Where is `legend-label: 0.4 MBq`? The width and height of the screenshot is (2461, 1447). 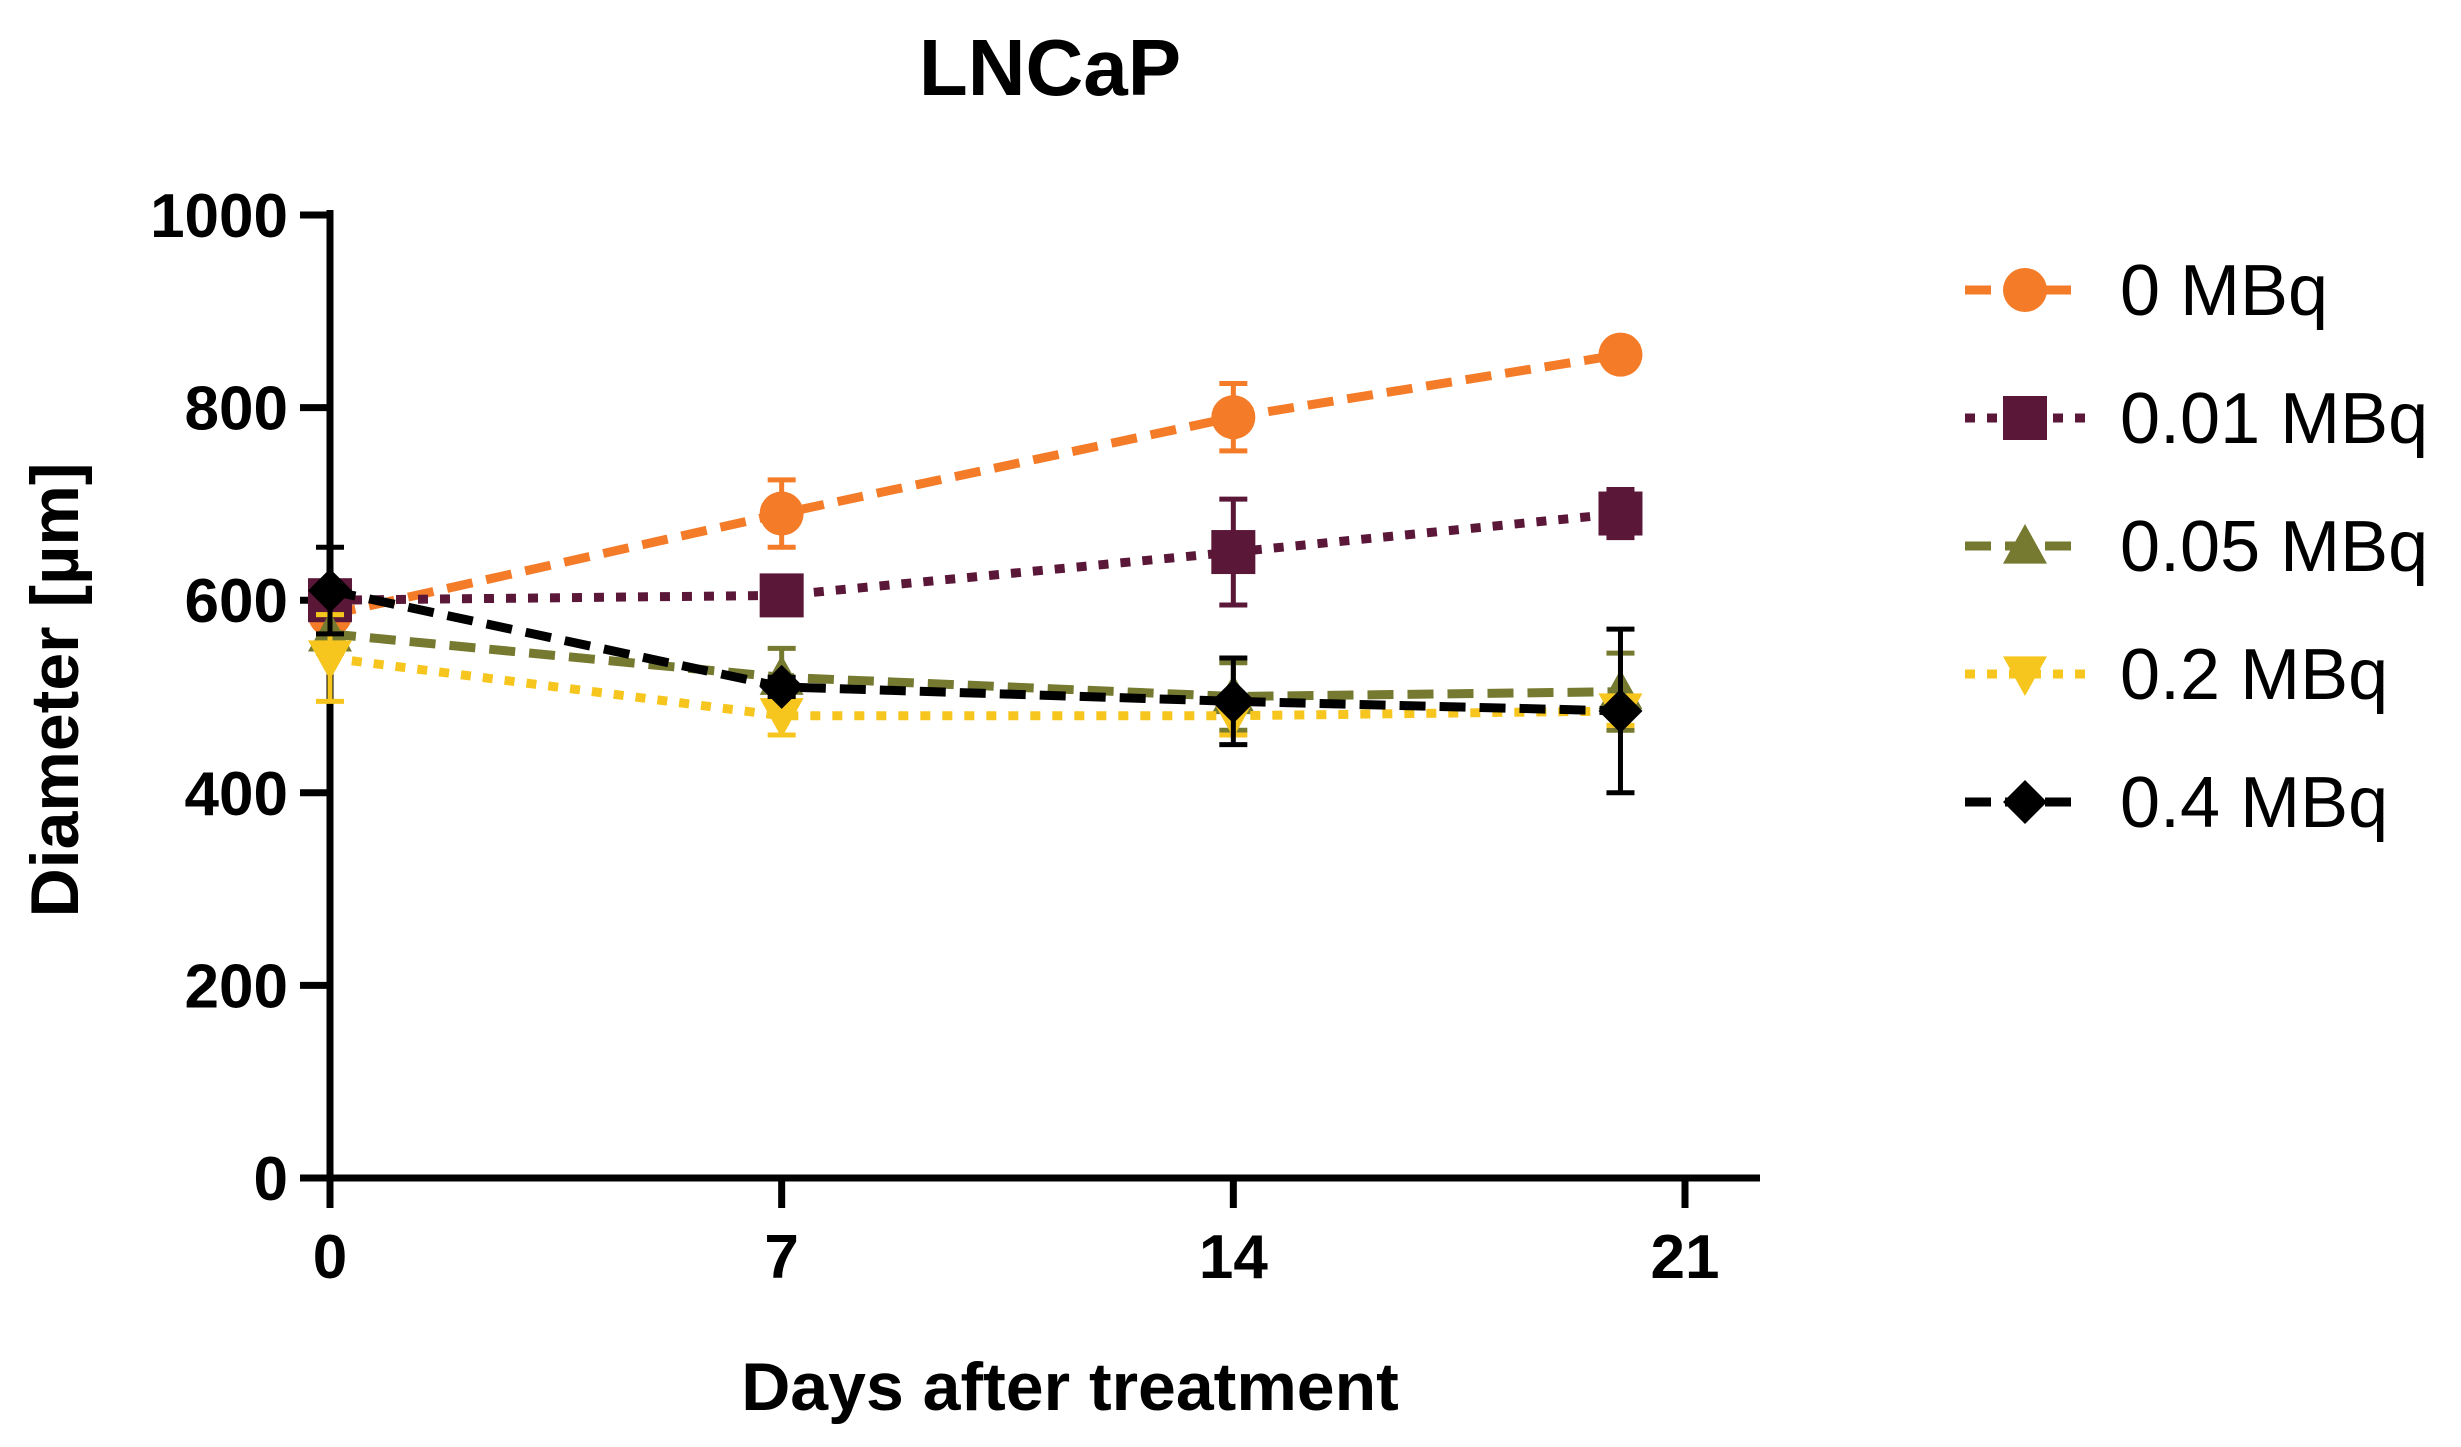 legend-label: 0.4 MBq is located at coordinates (2254, 803).